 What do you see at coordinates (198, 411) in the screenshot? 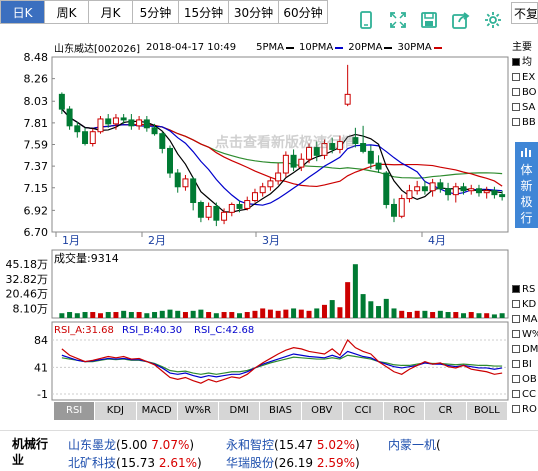
I see `indicator-tab-wrr: W%R` at bounding box center [198, 411].